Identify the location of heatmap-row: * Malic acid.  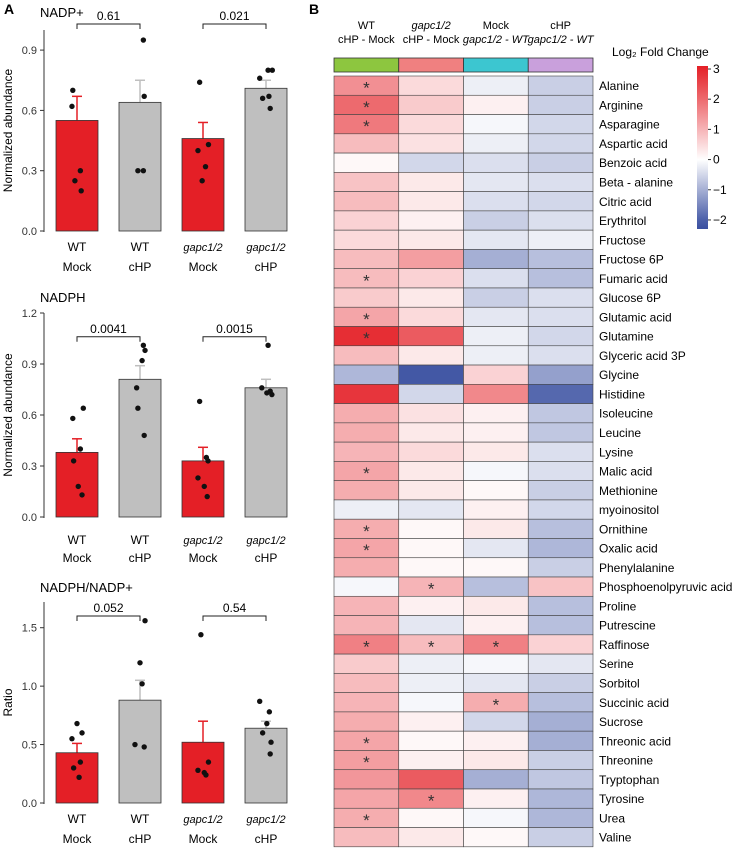
(492, 472).